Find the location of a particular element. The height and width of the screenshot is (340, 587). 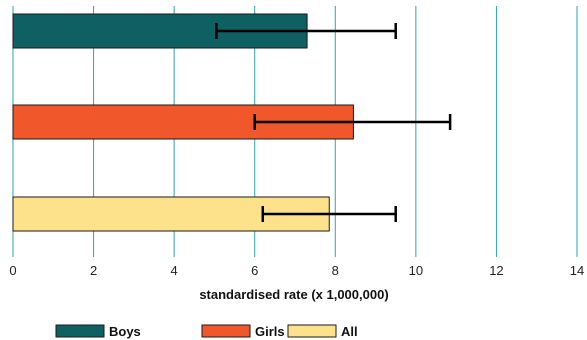

x-tick-label-12: 12 is located at coordinates (496, 270).